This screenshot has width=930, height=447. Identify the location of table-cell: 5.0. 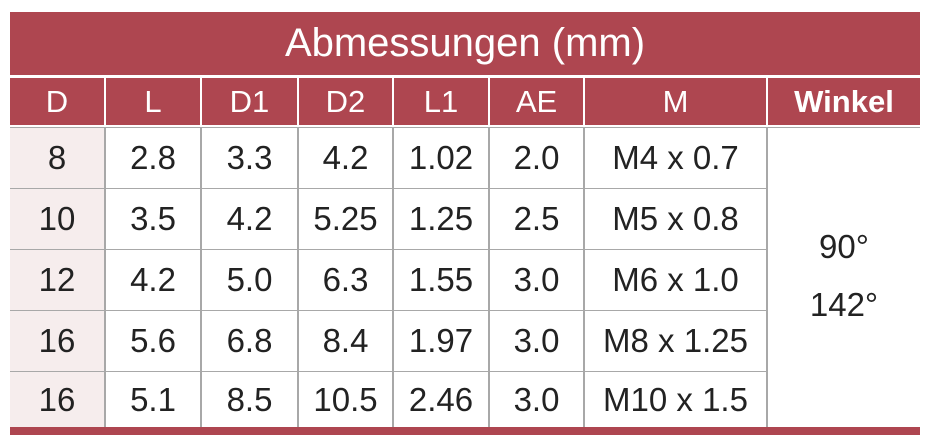
(249, 280).